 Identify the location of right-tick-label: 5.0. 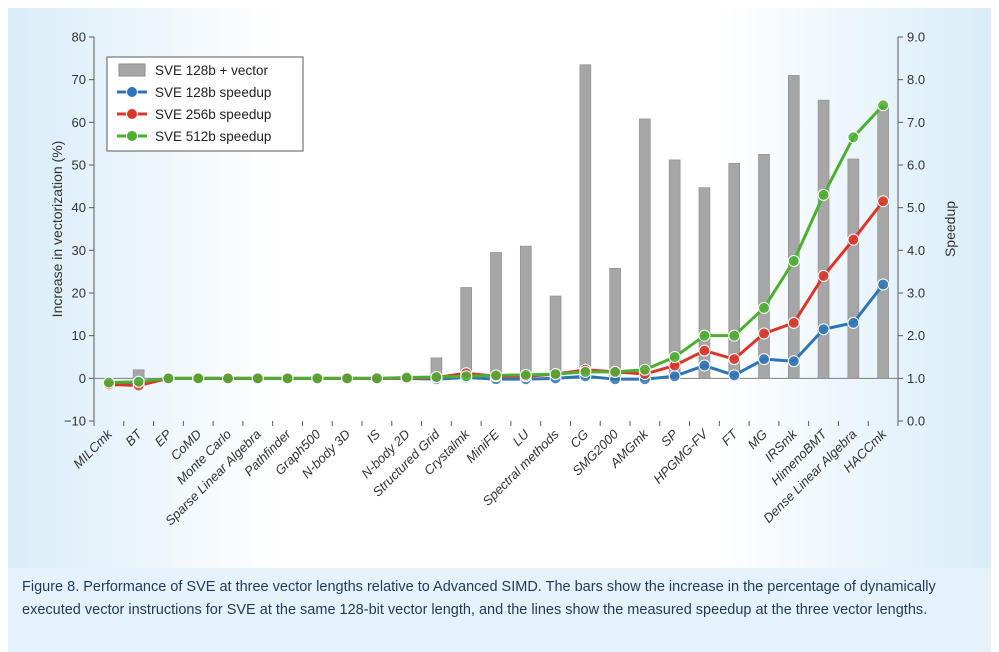
(916, 207).